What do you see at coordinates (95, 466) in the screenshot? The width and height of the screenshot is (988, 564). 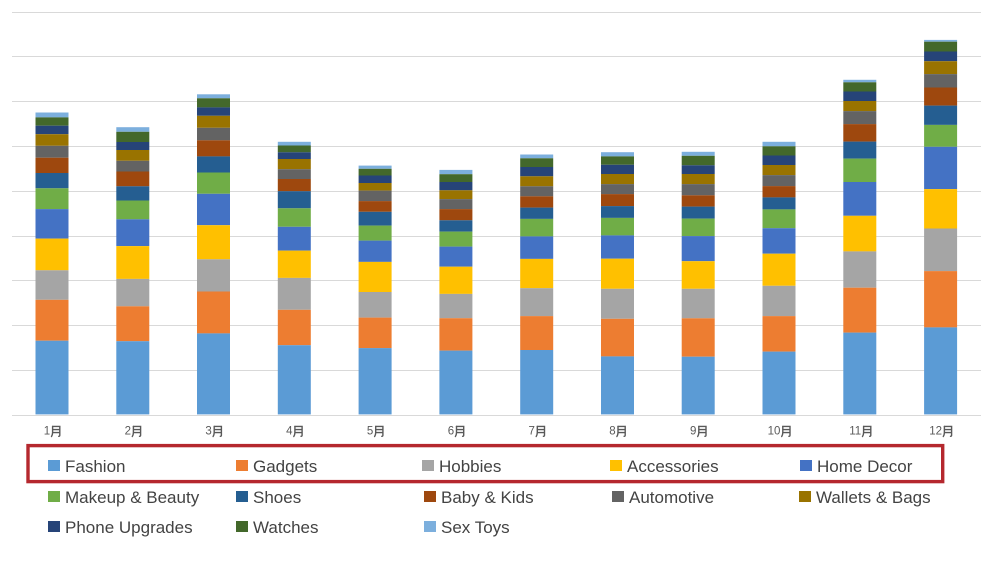 I see `svg-text: Fashion` at bounding box center [95, 466].